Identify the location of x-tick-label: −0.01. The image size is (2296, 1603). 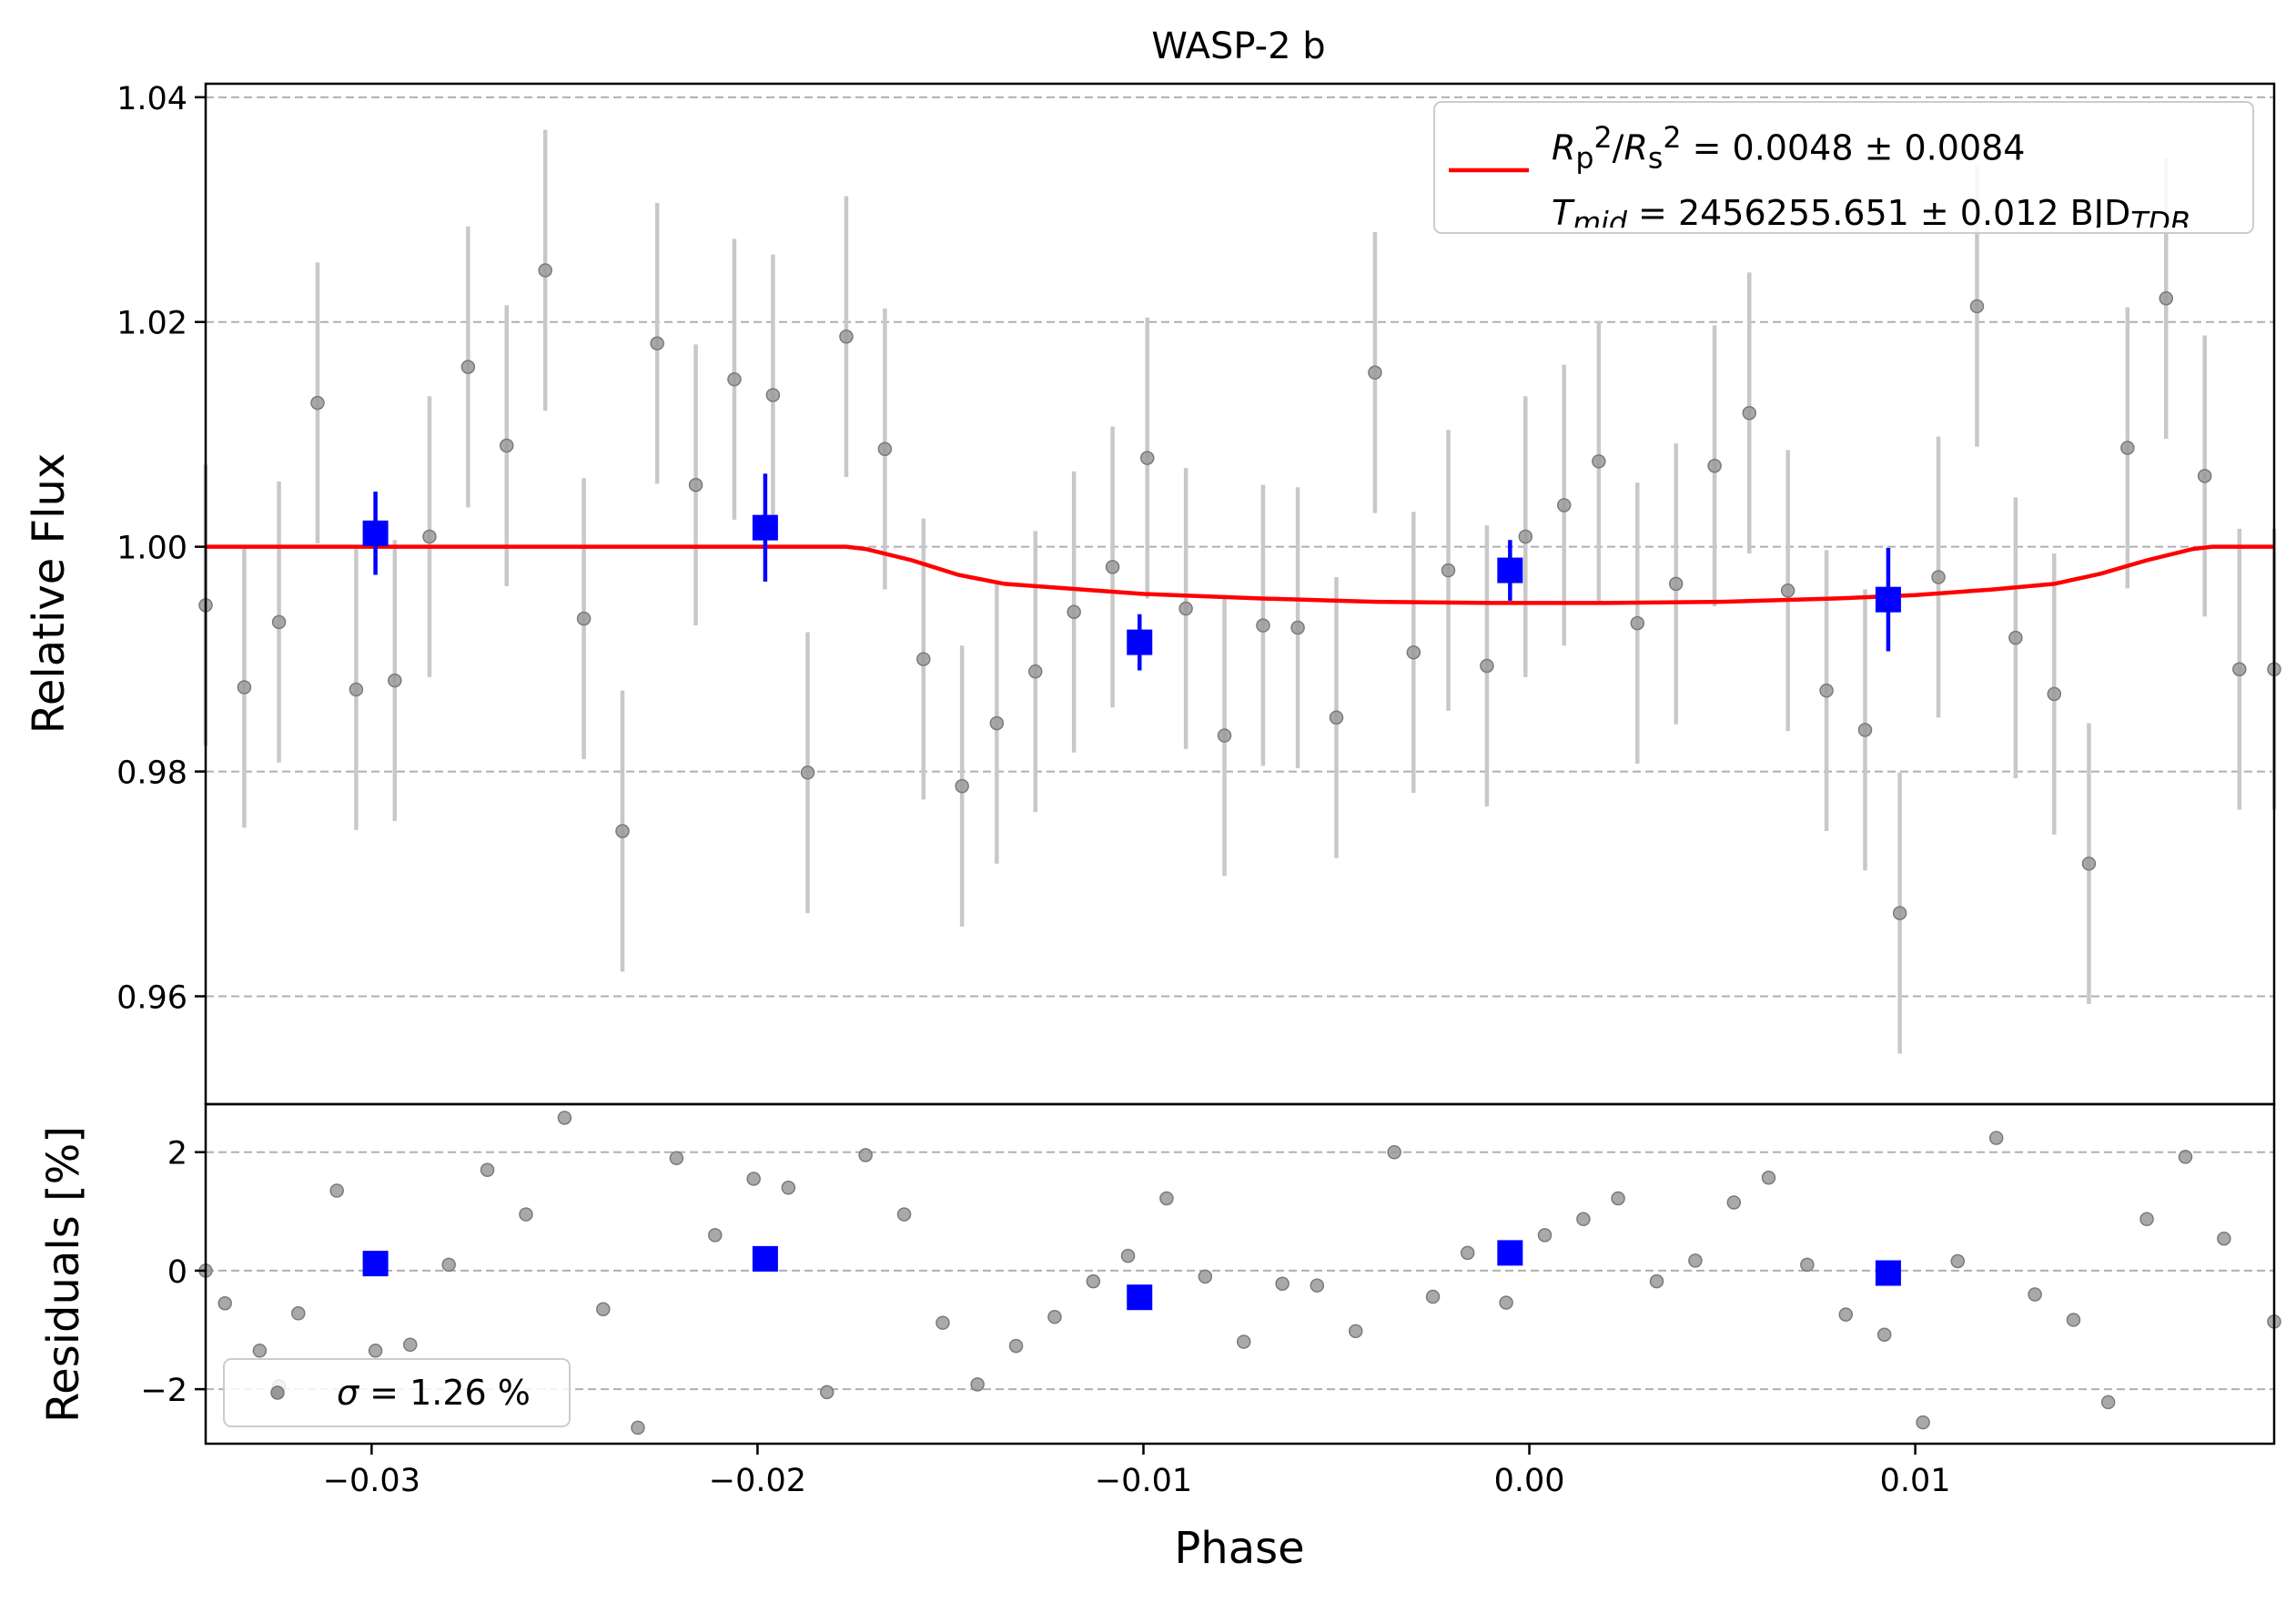
(1144, 1481).